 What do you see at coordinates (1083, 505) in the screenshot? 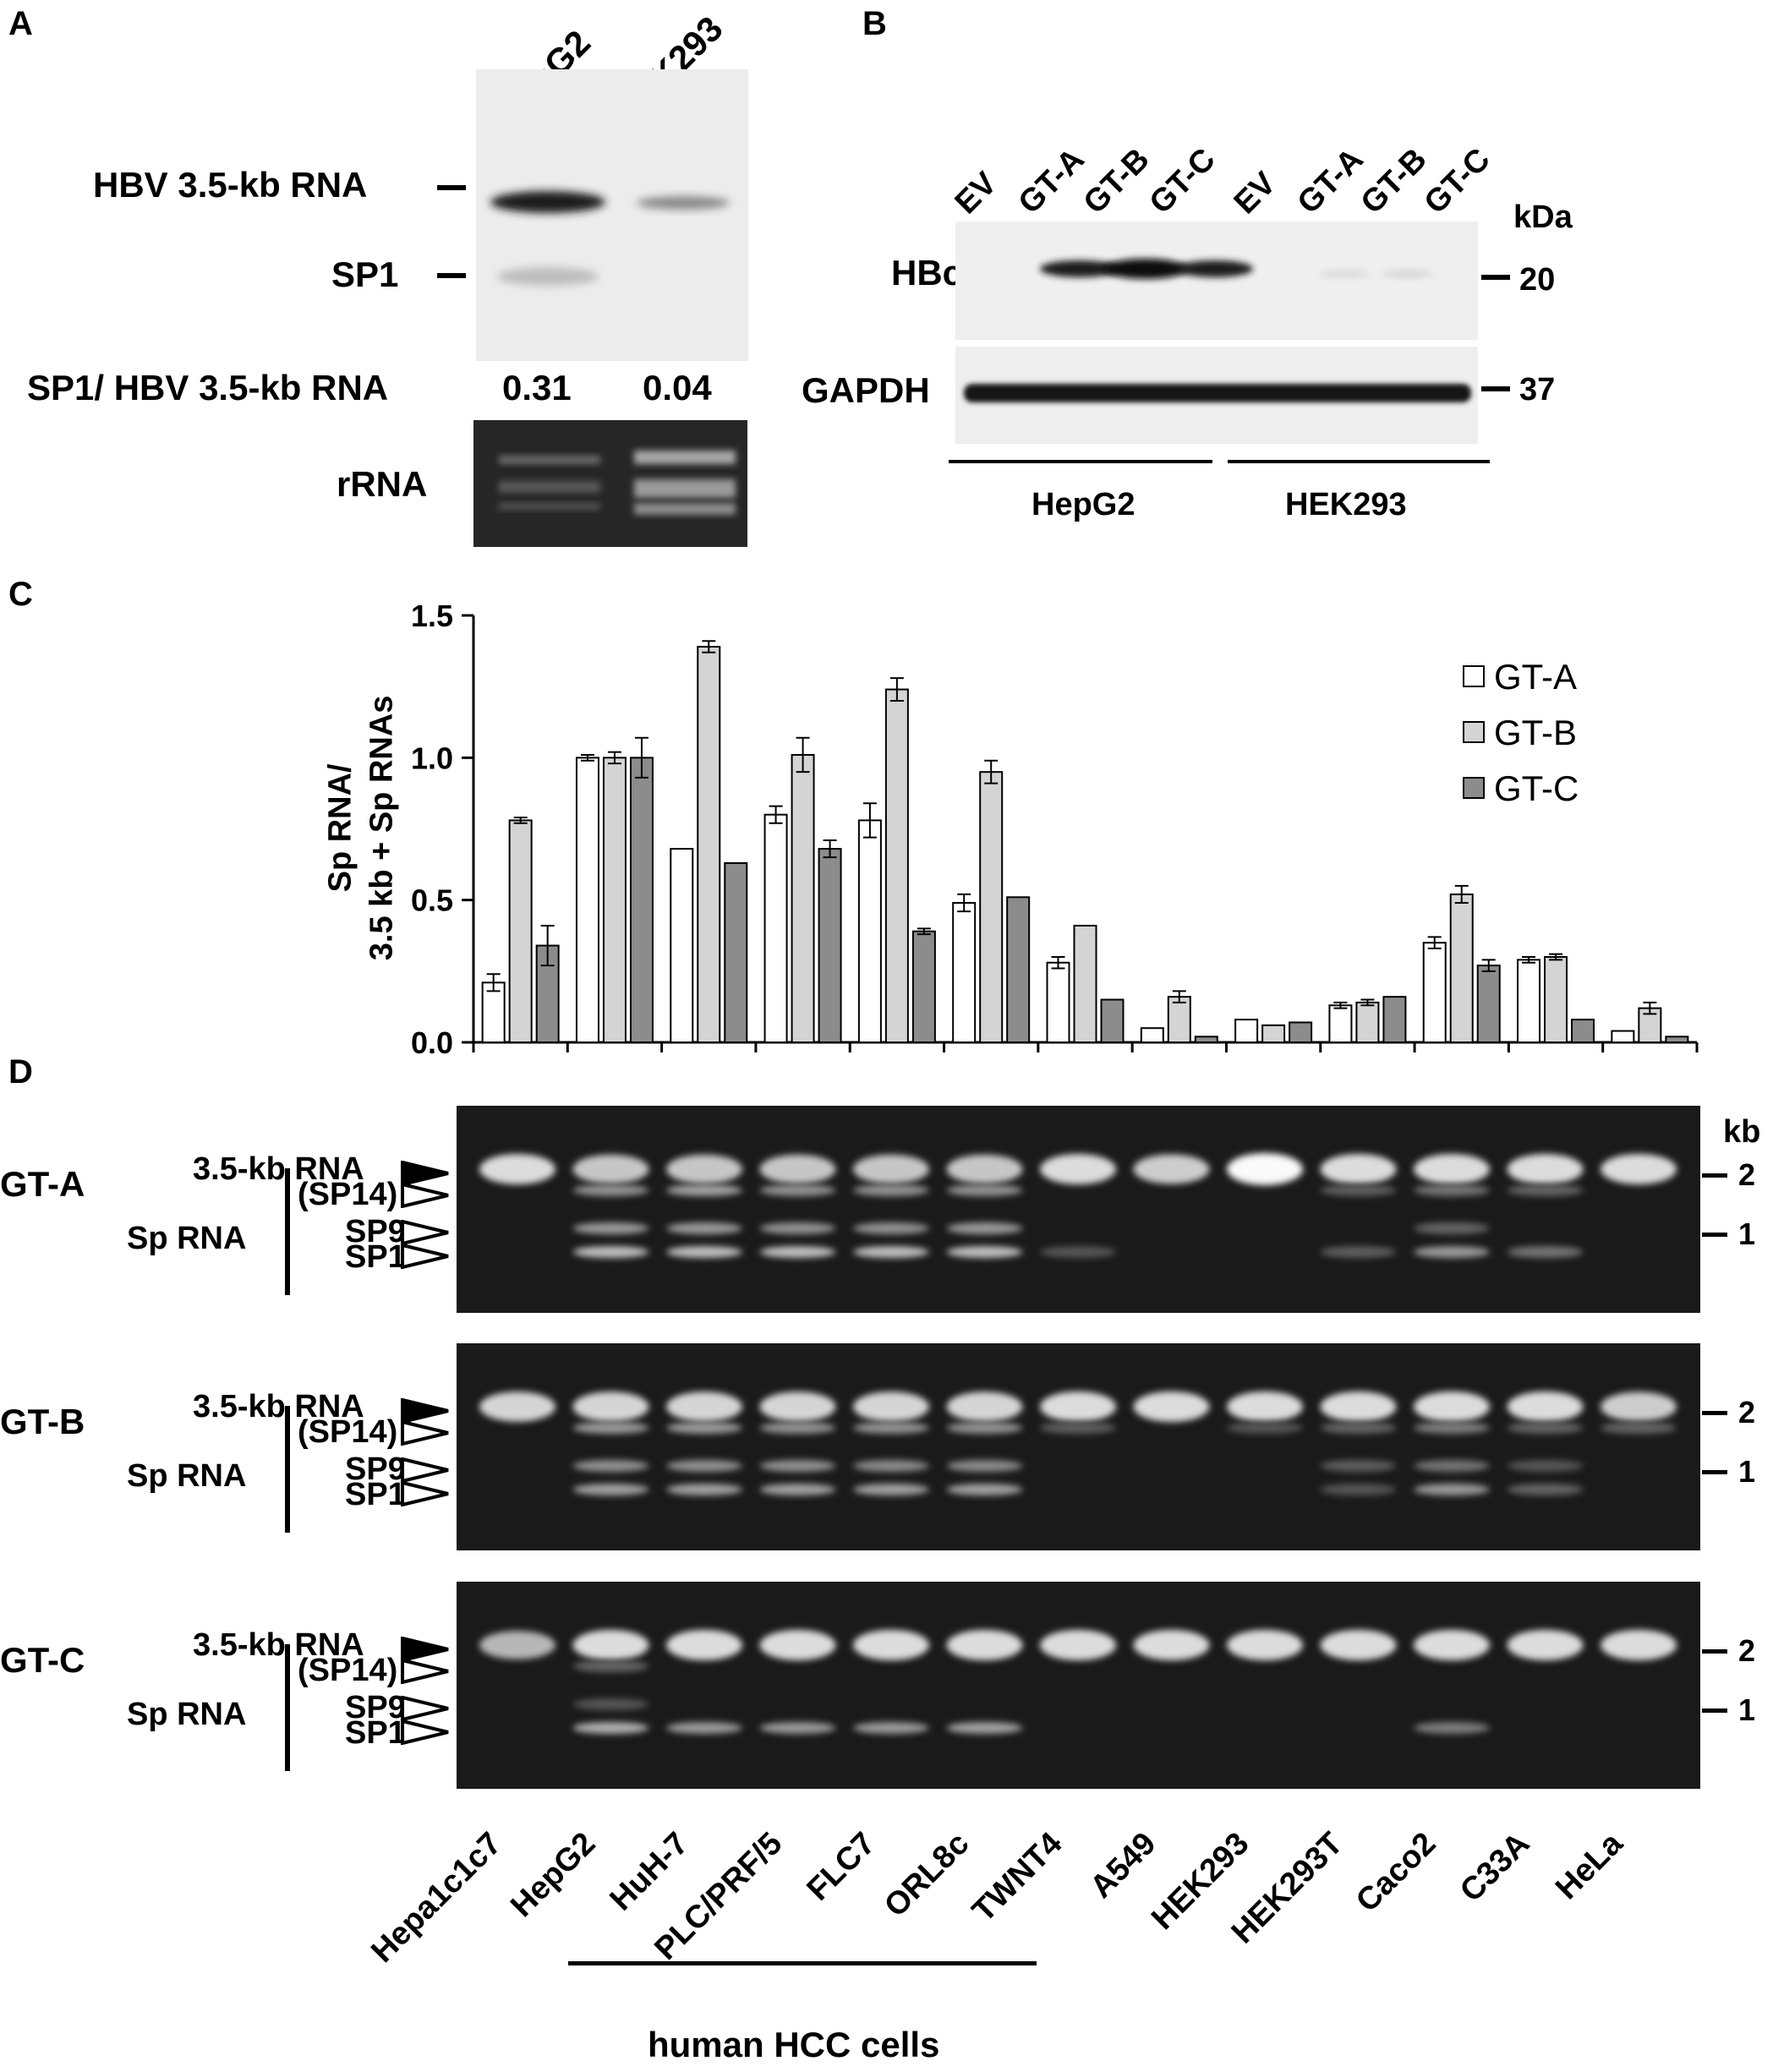
I see `group-label: HepG2` at bounding box center [1083, 505].